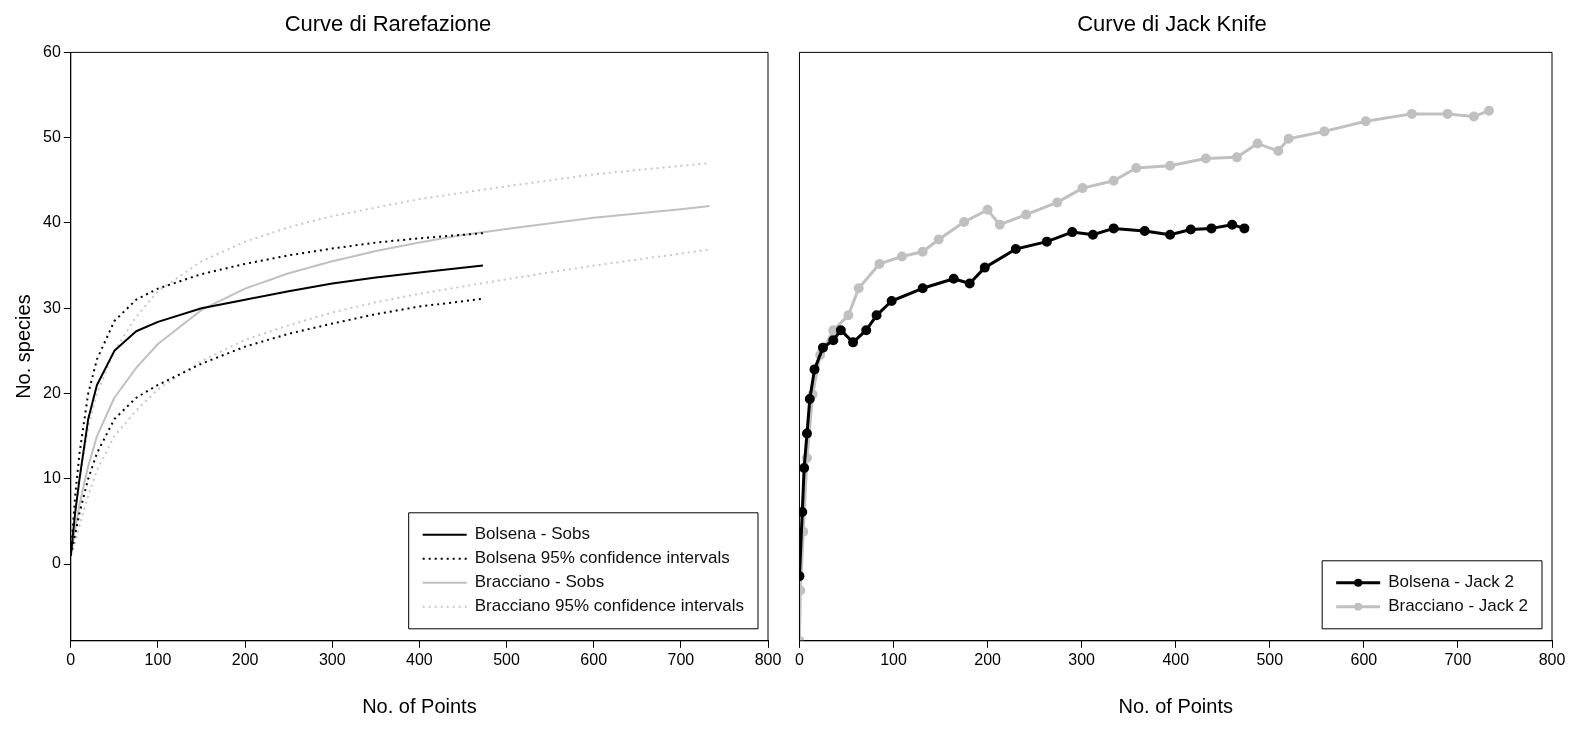  What do you see at coordinates (52, 137) in the screenshot?
I see `y-tick-label: 50` at bounding box center [52, 137].